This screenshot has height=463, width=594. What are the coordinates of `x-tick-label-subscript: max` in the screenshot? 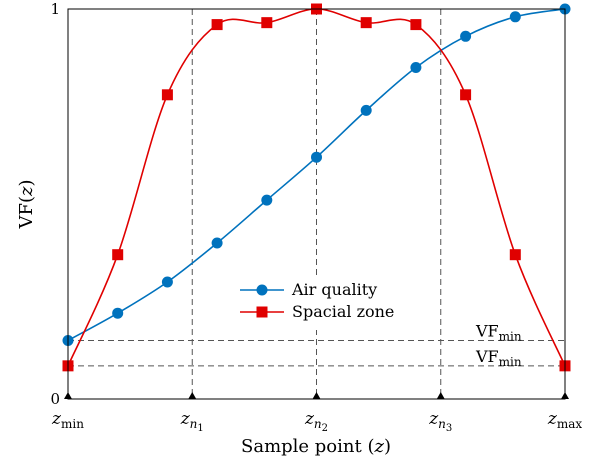 It's located at (570, 424).